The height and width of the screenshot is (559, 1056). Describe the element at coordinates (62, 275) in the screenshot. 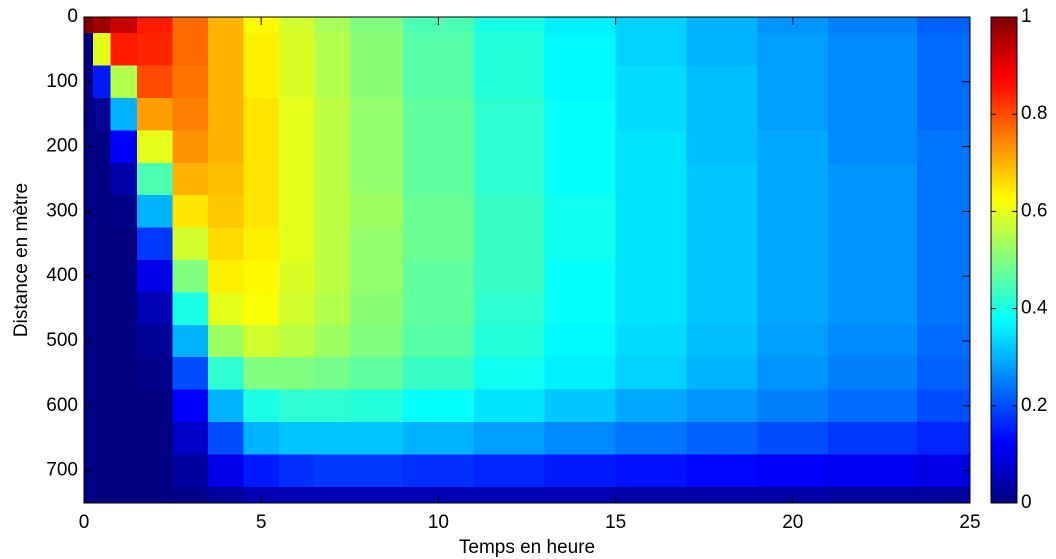

I see `y-tick-label: 400` at that location.